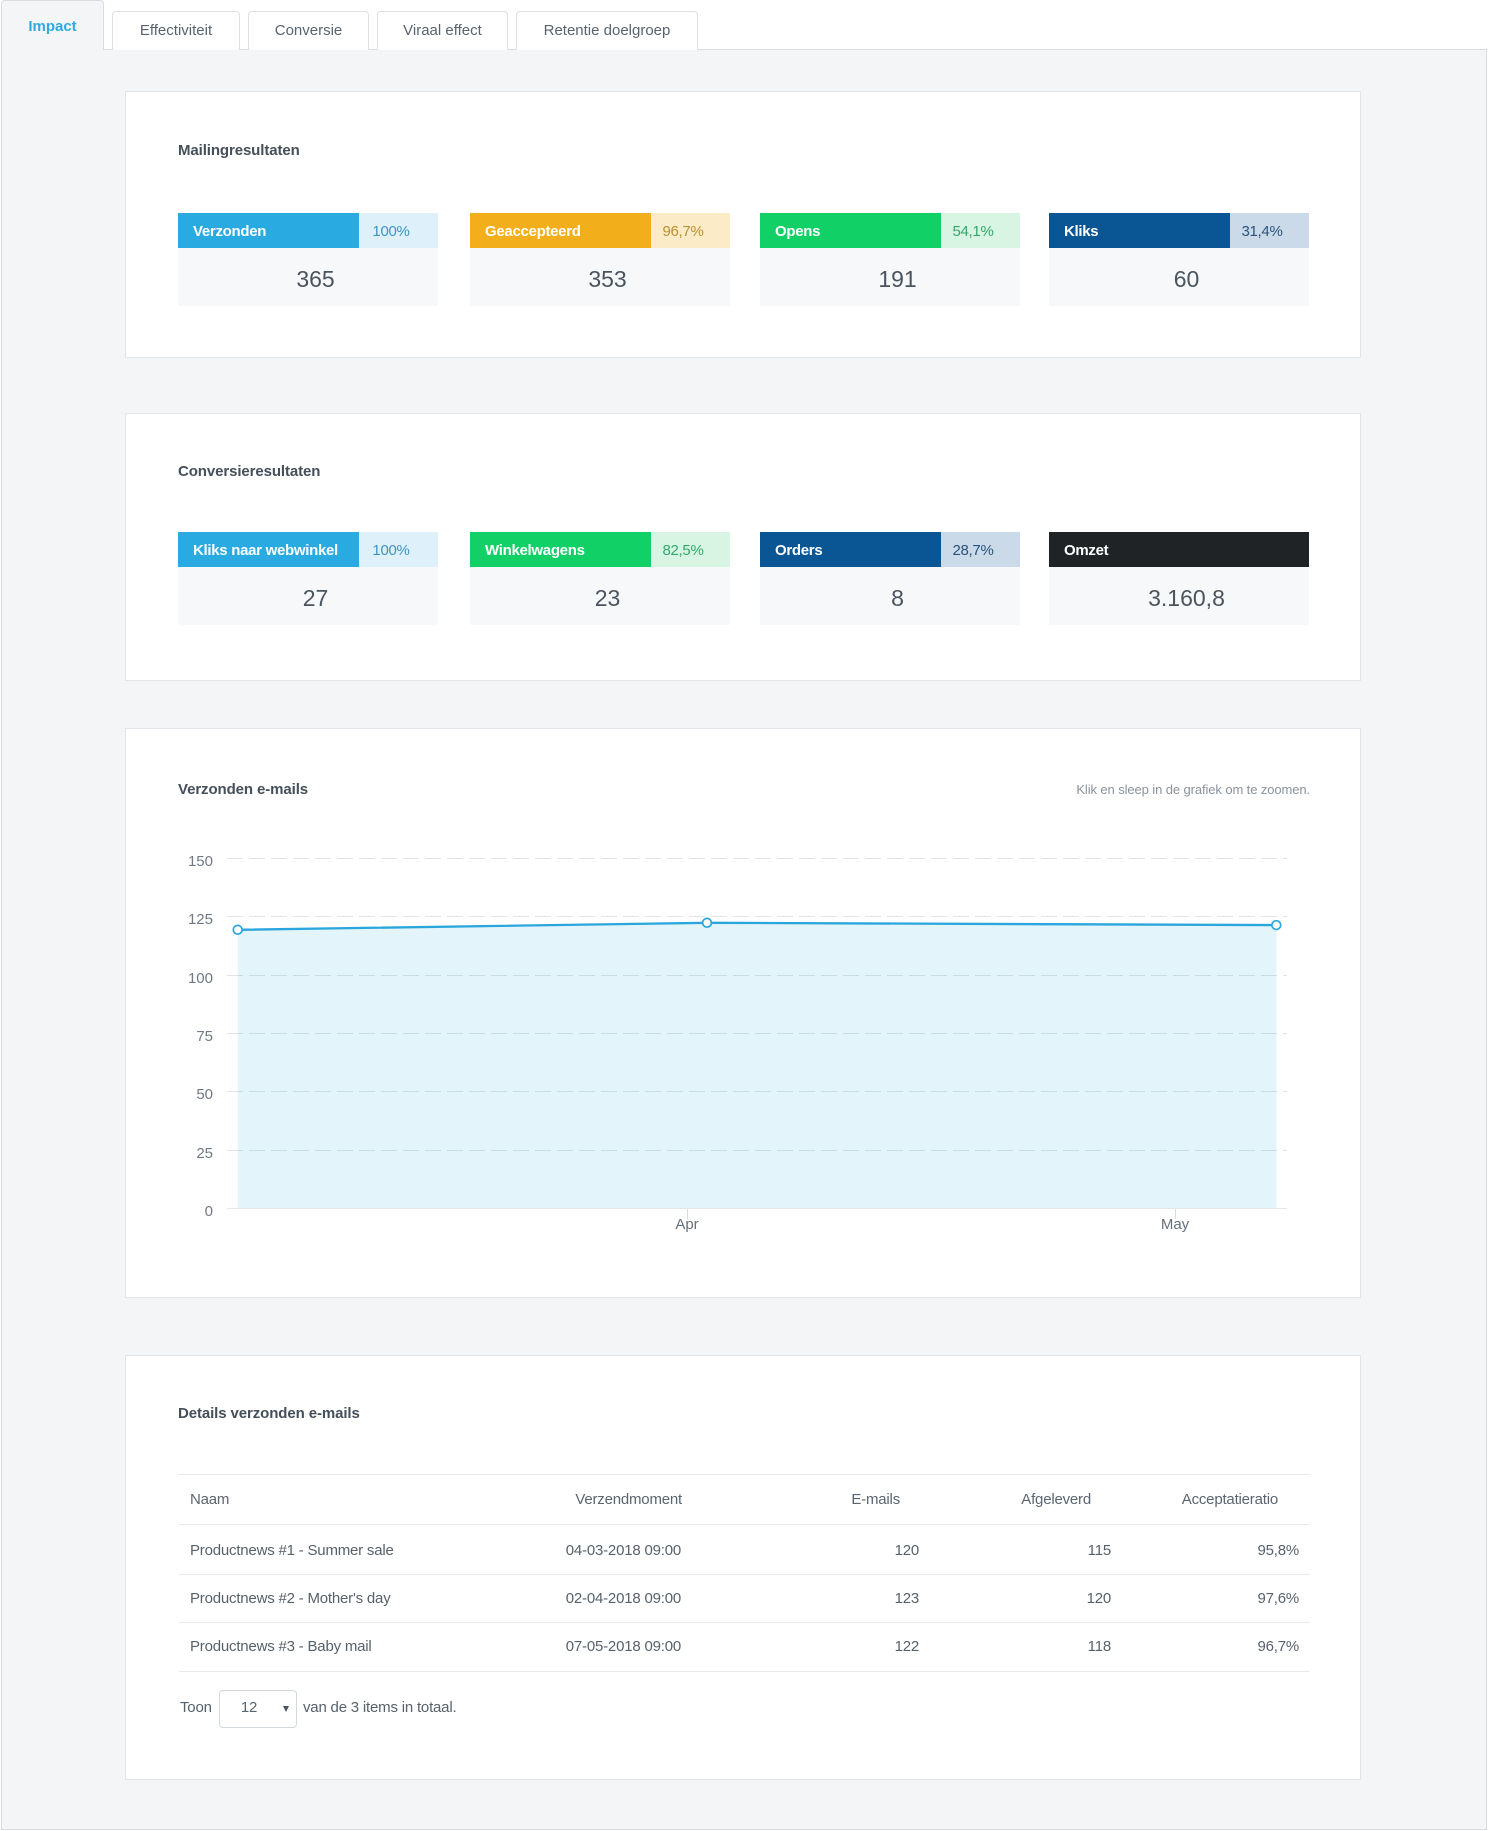  What do you see at coordinates (200, 919) in the screenshot?
I see `svg-text: 125` at bounding box center [200, 919].